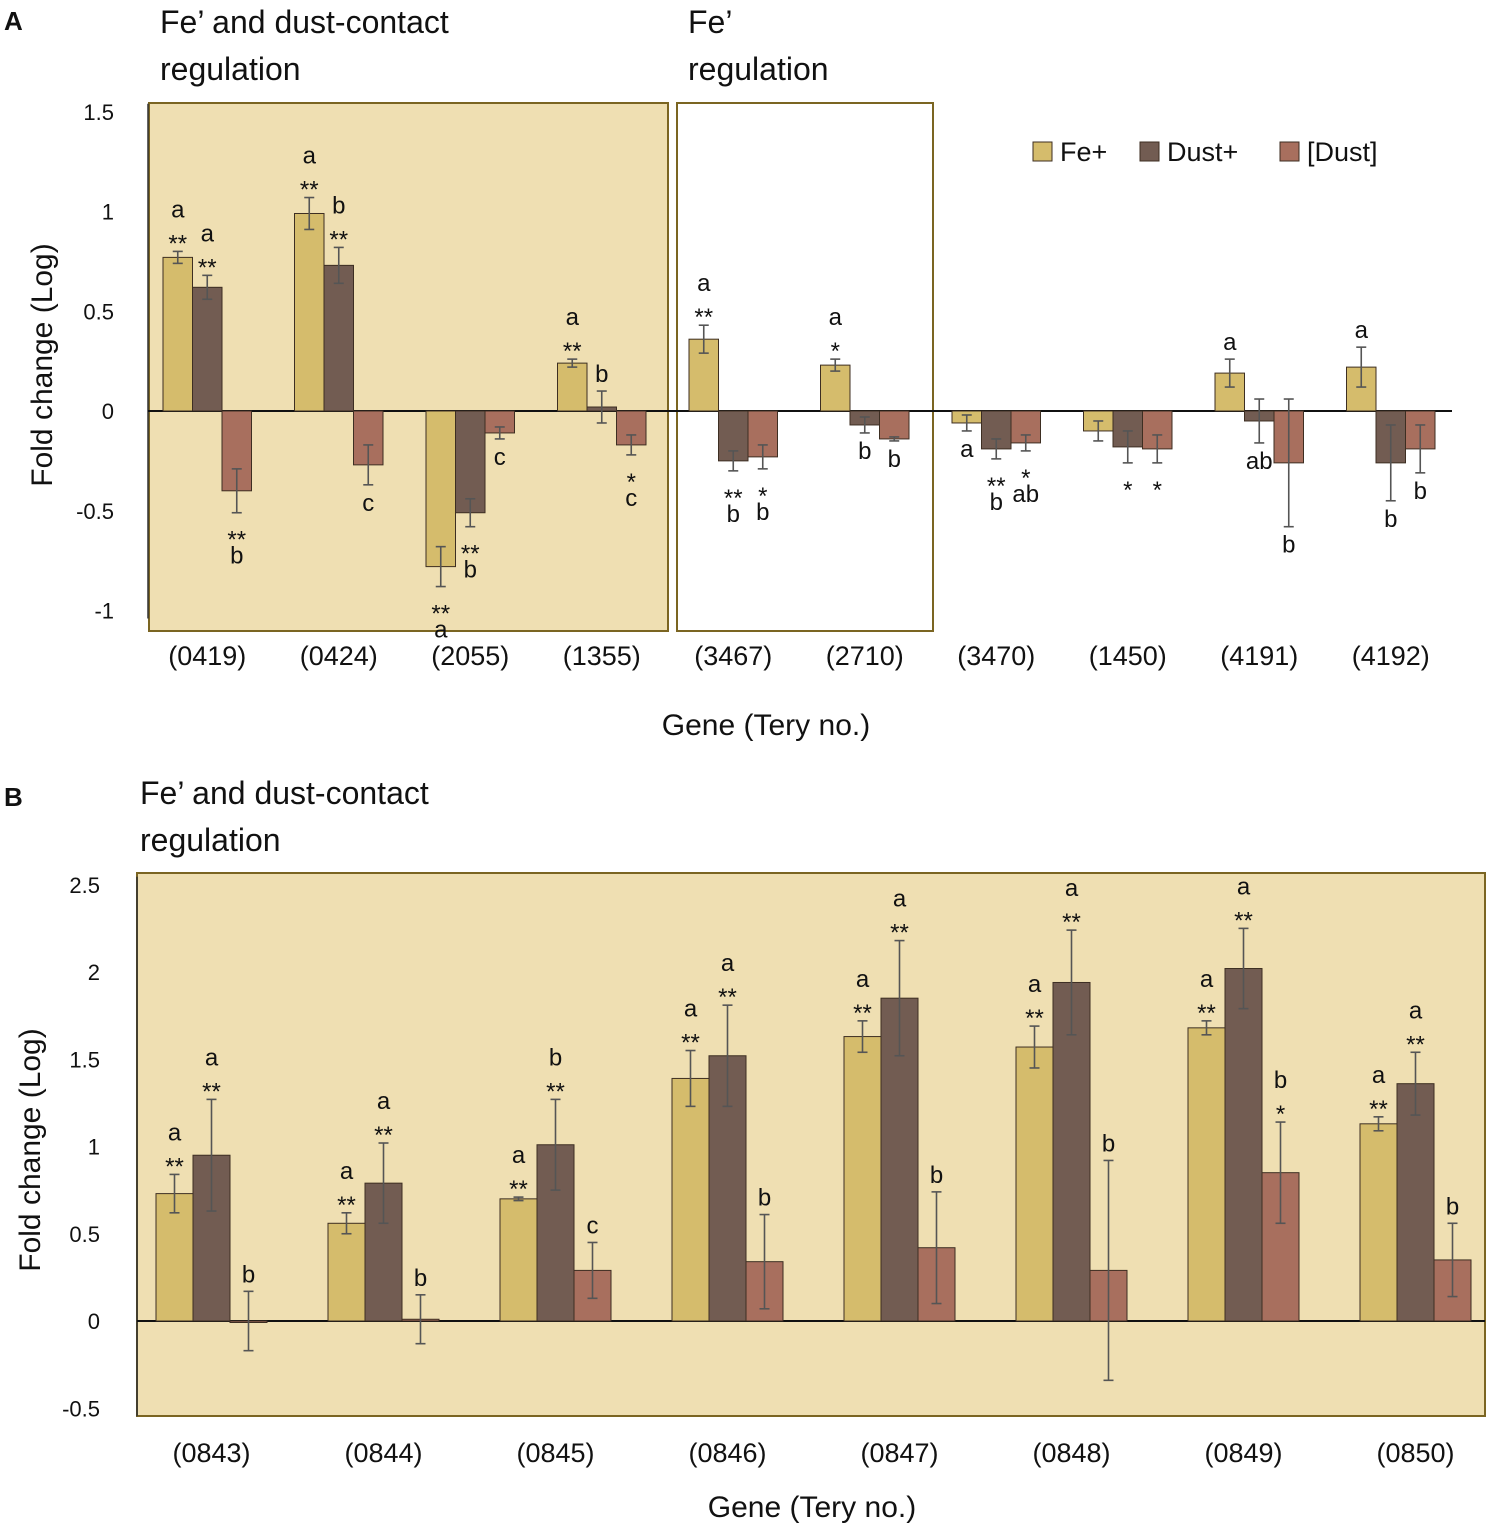 This screenshot has width=1512, height=1529. Describe the element at coordinates (284, 793) in the screenshot. I see `panel-b-region-title-0-line1: Fe’ and dust-contact` at that location.